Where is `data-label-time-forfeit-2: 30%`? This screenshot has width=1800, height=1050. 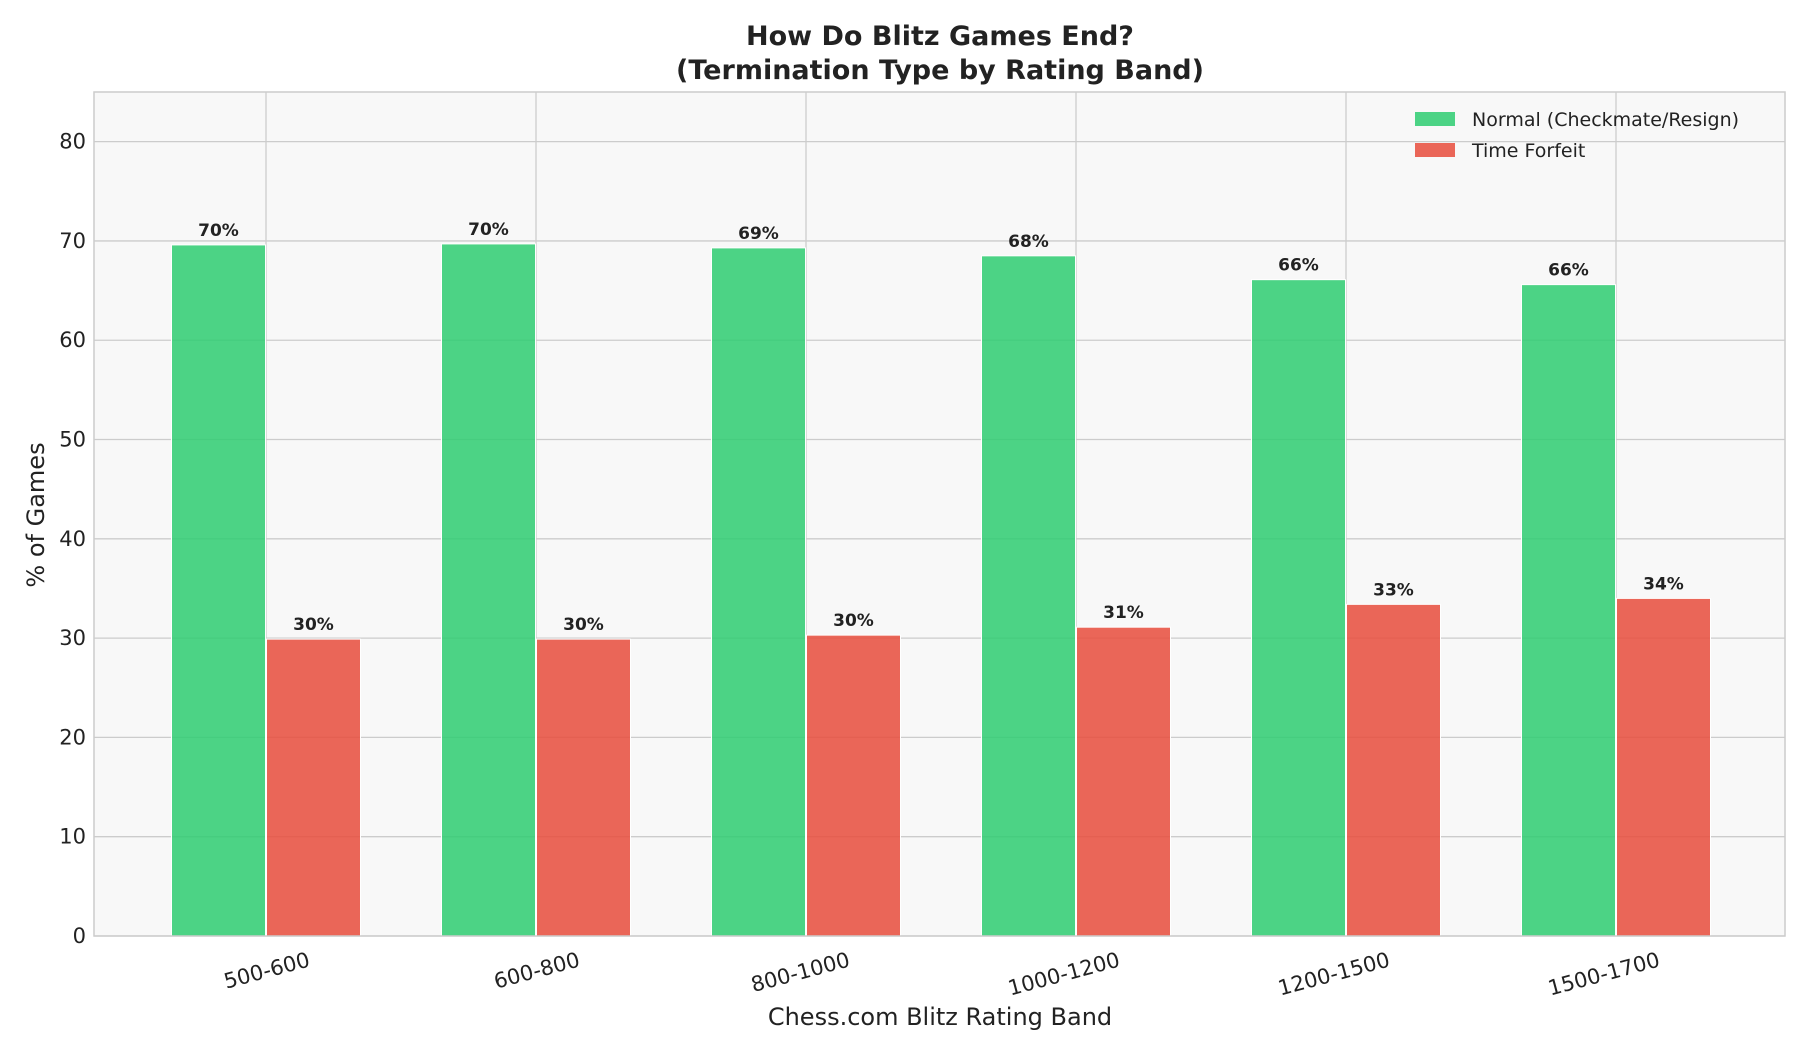
data-label-time-forfeit-2: 30% is located at coordinates (853, 621).